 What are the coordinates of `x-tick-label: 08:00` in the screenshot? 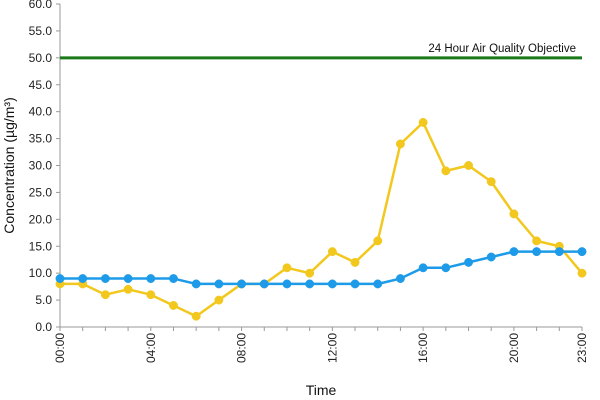 It's located at (242, 348).